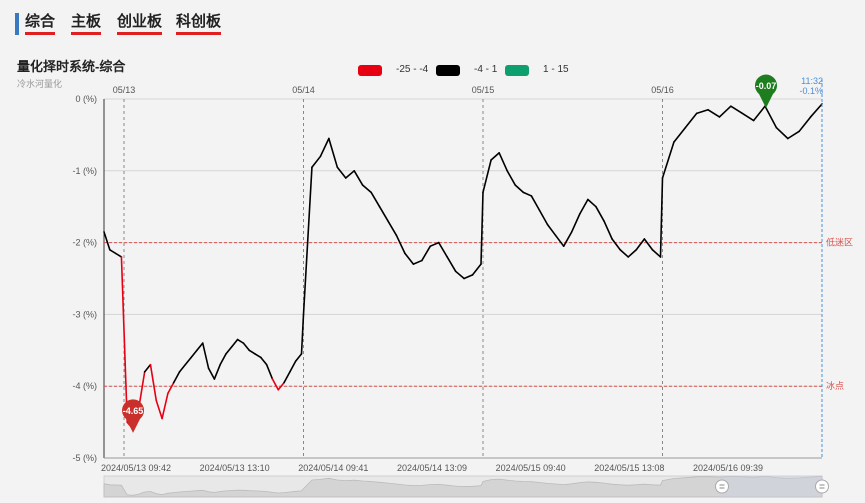 The width and height of the screenshot is (865, 503). I want to click on tab-bar: 综合 主板 创业板 科创板, so click(432, 20).